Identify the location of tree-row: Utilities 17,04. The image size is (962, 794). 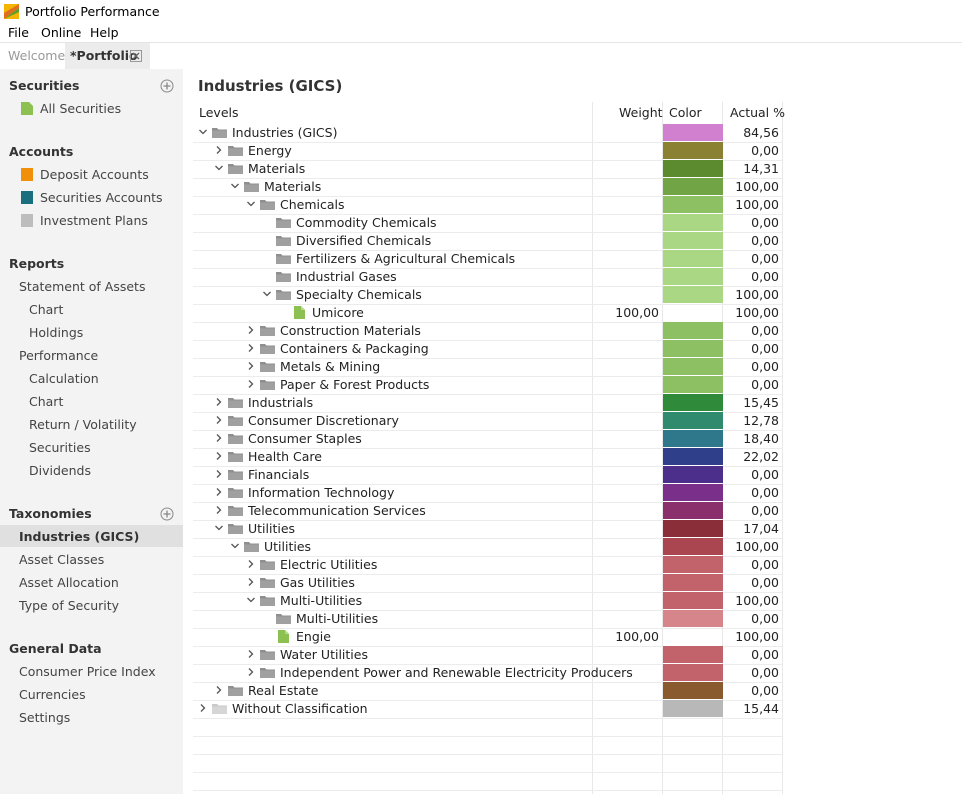
(488, 529).